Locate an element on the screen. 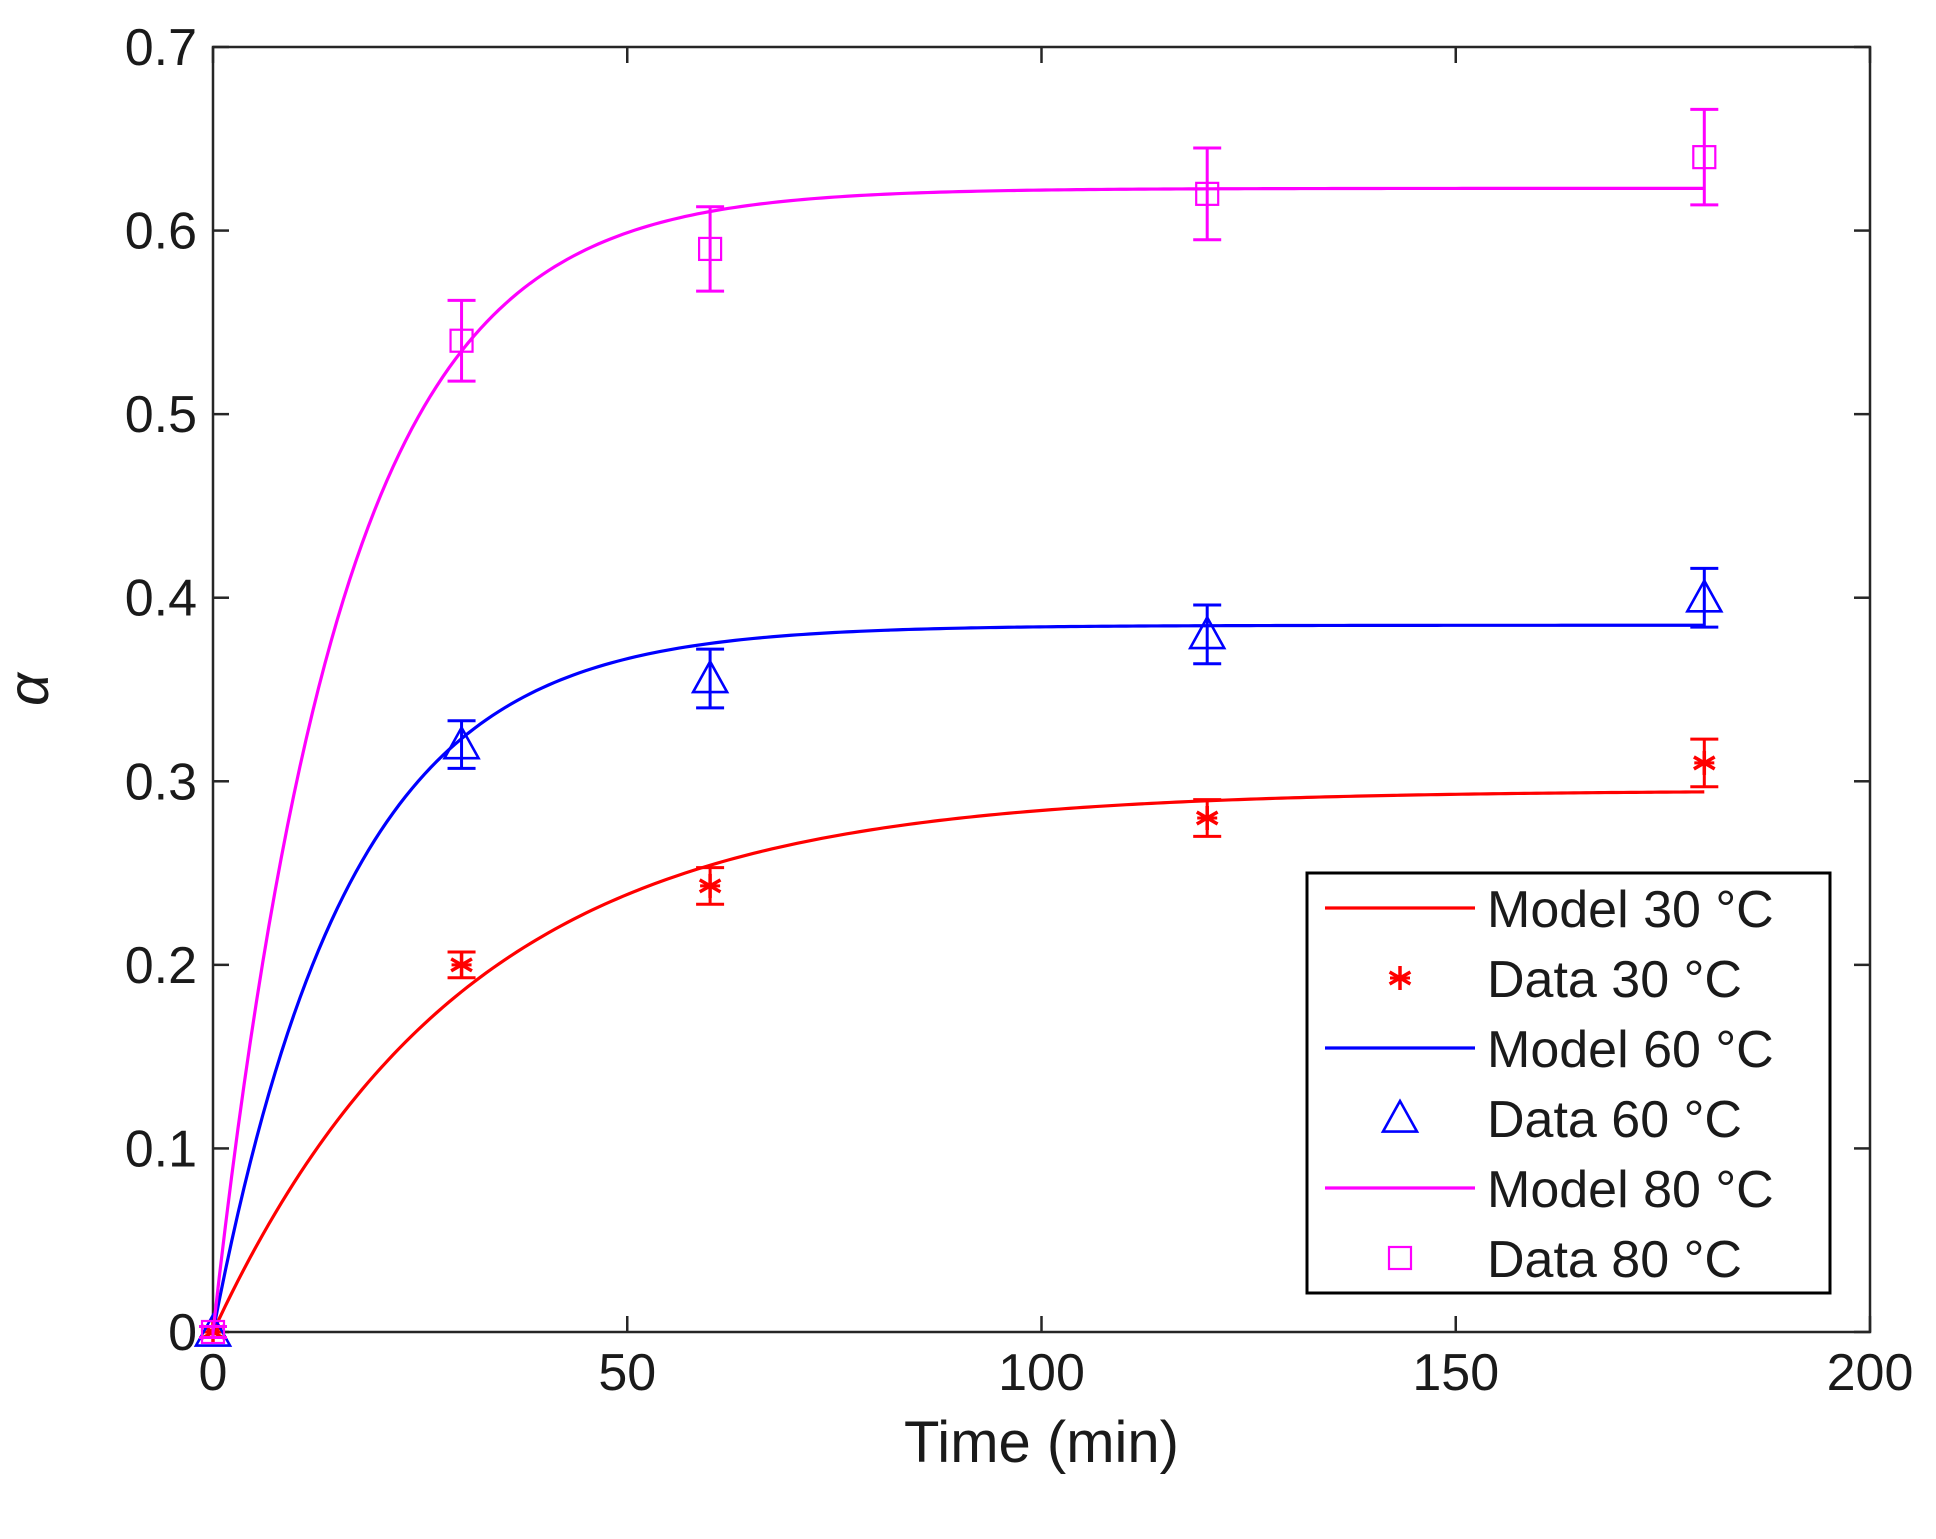  y-tick-label: 0.2 is located at coordinates (161, 966).